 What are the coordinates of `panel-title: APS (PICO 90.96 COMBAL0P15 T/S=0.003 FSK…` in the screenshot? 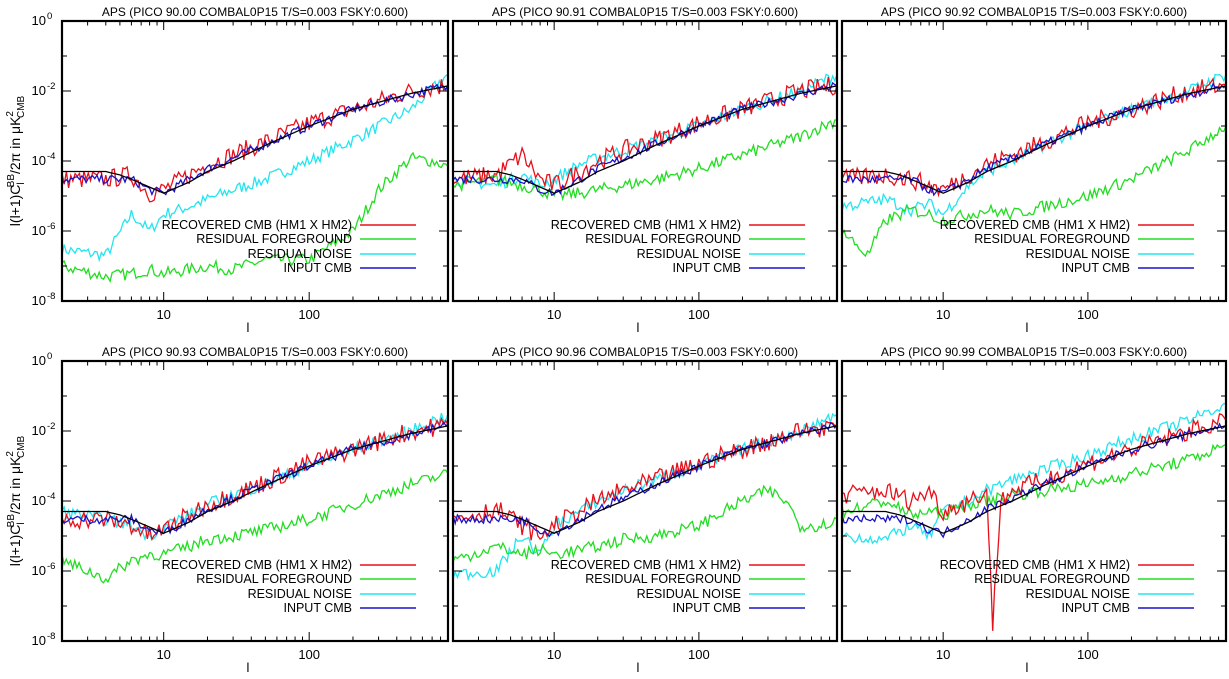 It's located at (645, 352).